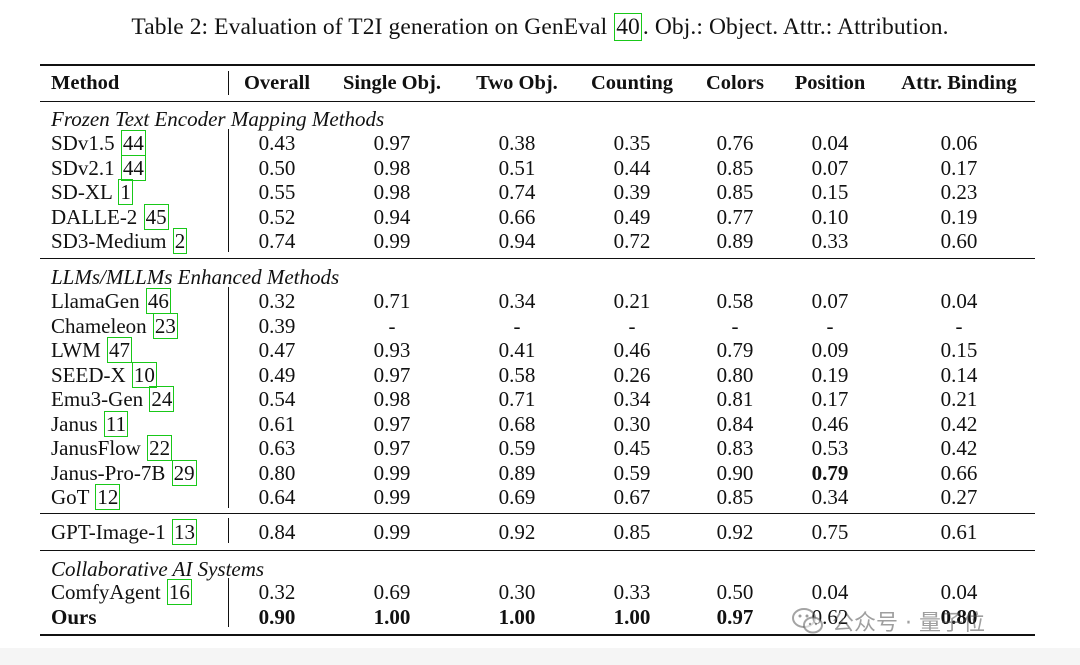  Describe the element at coordinates (632, 83) in the screenshot. I see `header-counting: Counting` at that location.